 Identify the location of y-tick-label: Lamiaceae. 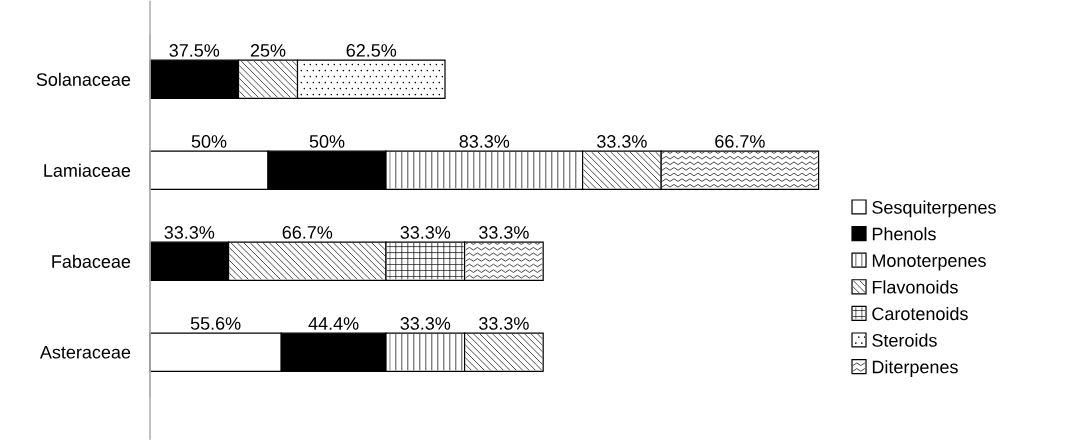
(87, 170).